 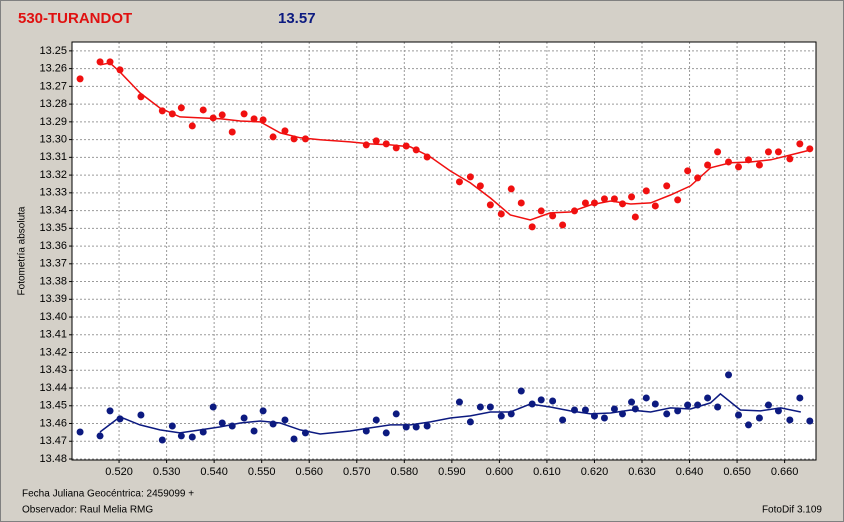 What do you see at coordinates (53, 264) in the screenshot?
I see `y-tick-label: 13.37` at bounding box center [53, 264].